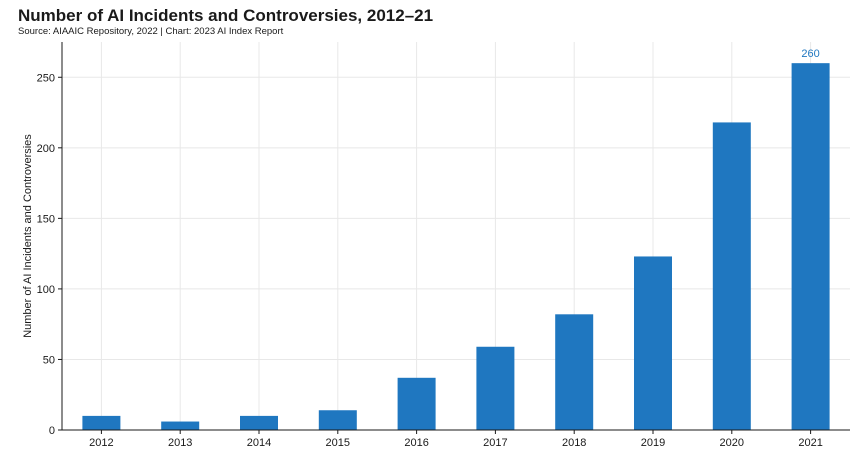 This screenshot has height=475, width=860. Describe the element at coordinates (810, 54) in the screenshot. I see `data-label: 260` at that location.